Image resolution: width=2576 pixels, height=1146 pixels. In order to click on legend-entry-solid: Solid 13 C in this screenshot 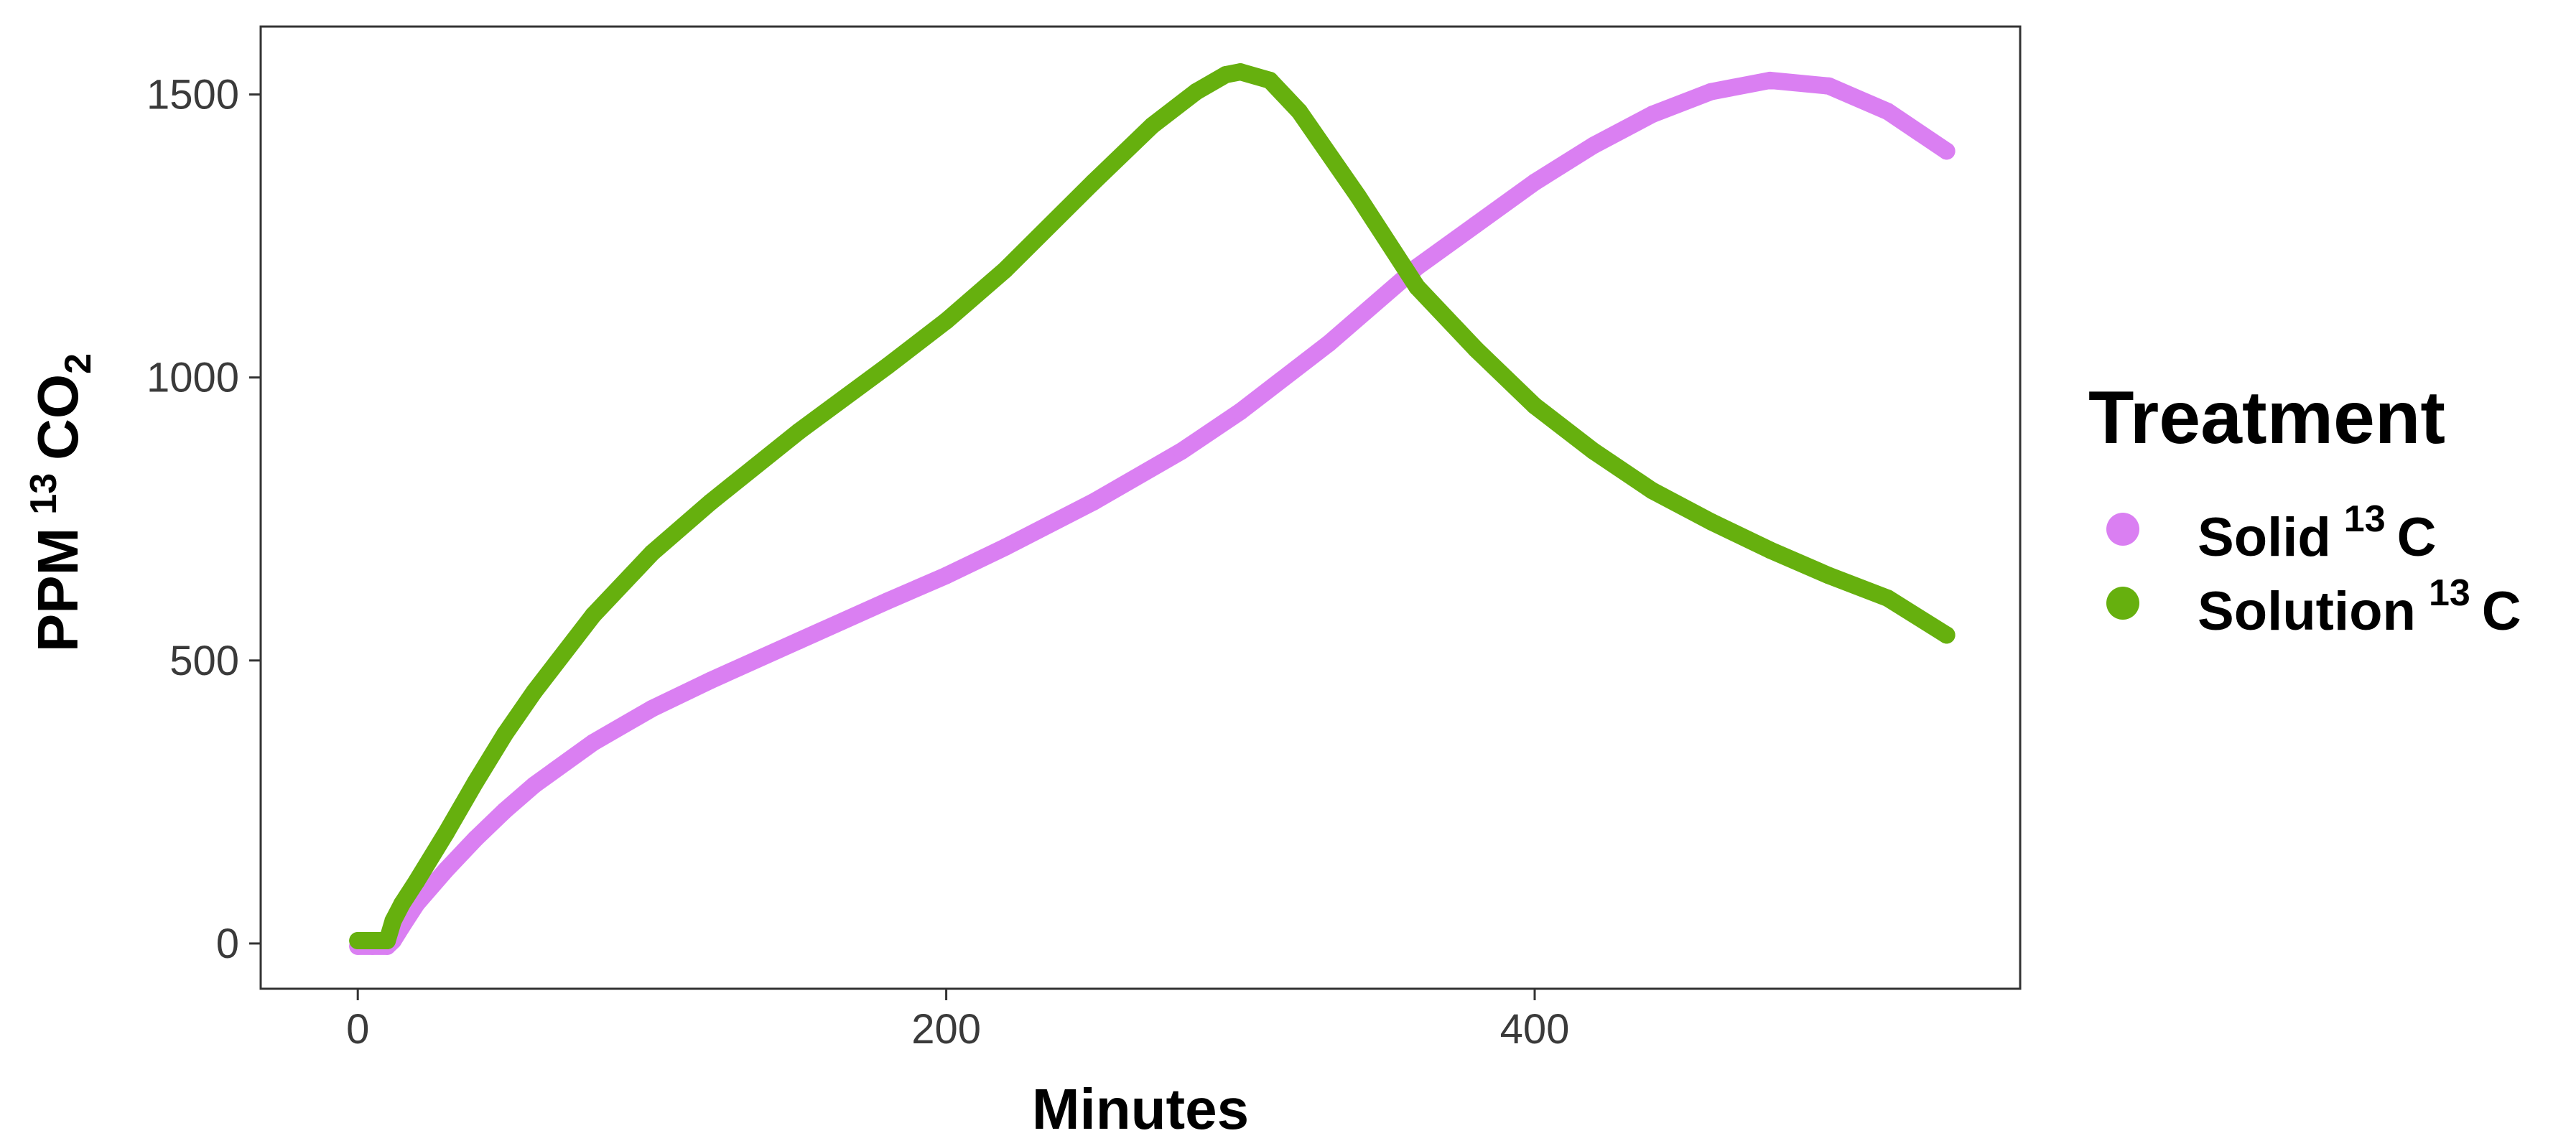, I will do `click(2271, 533)`.